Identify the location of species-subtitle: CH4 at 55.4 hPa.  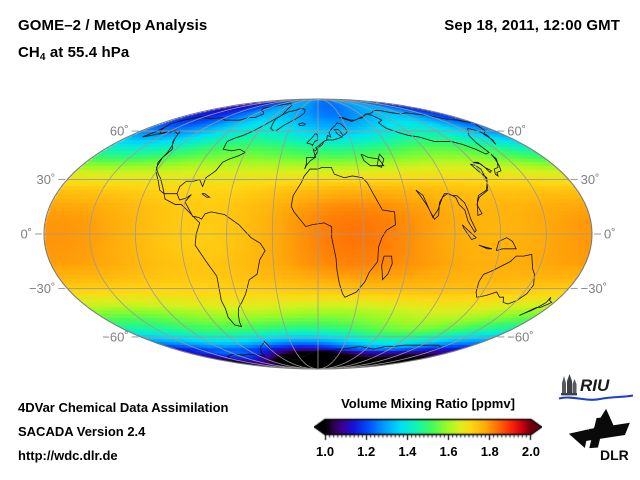
(73, 53).